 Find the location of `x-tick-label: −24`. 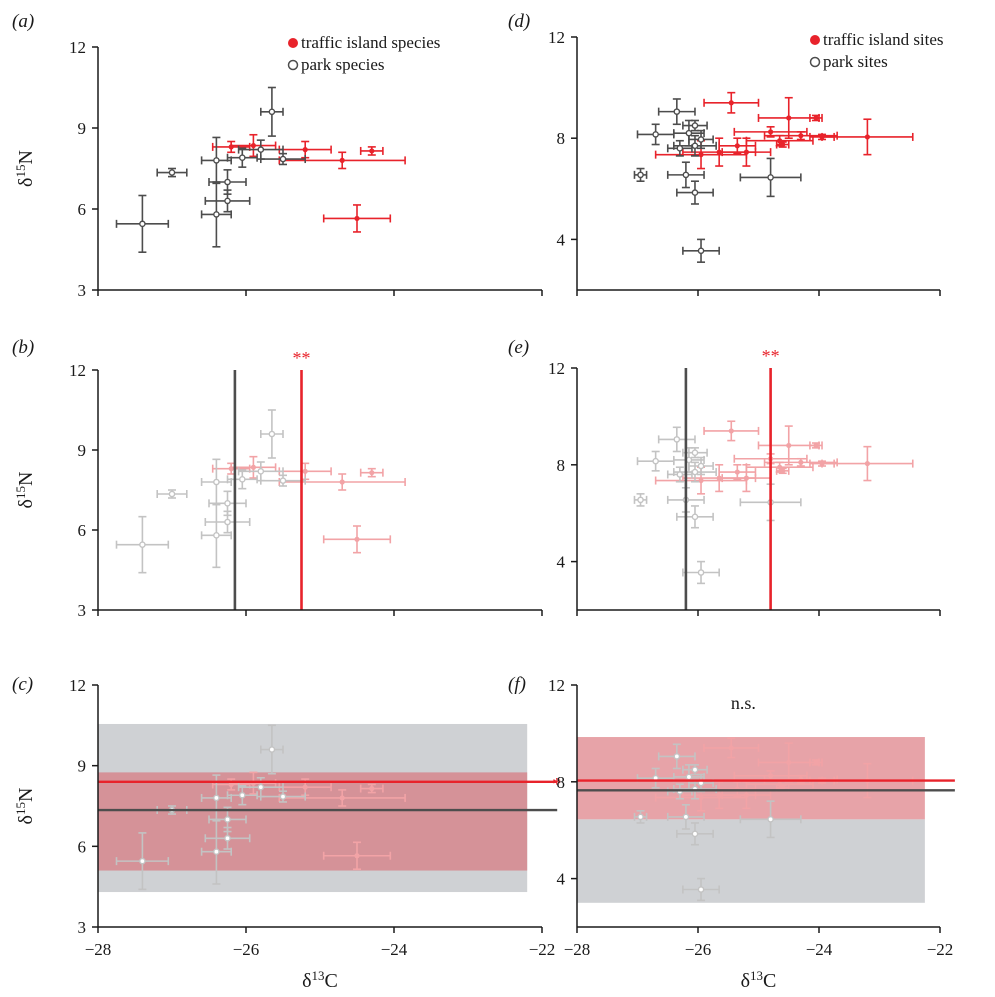

x-tick-label: −24 is located at coordinates (394, 949).